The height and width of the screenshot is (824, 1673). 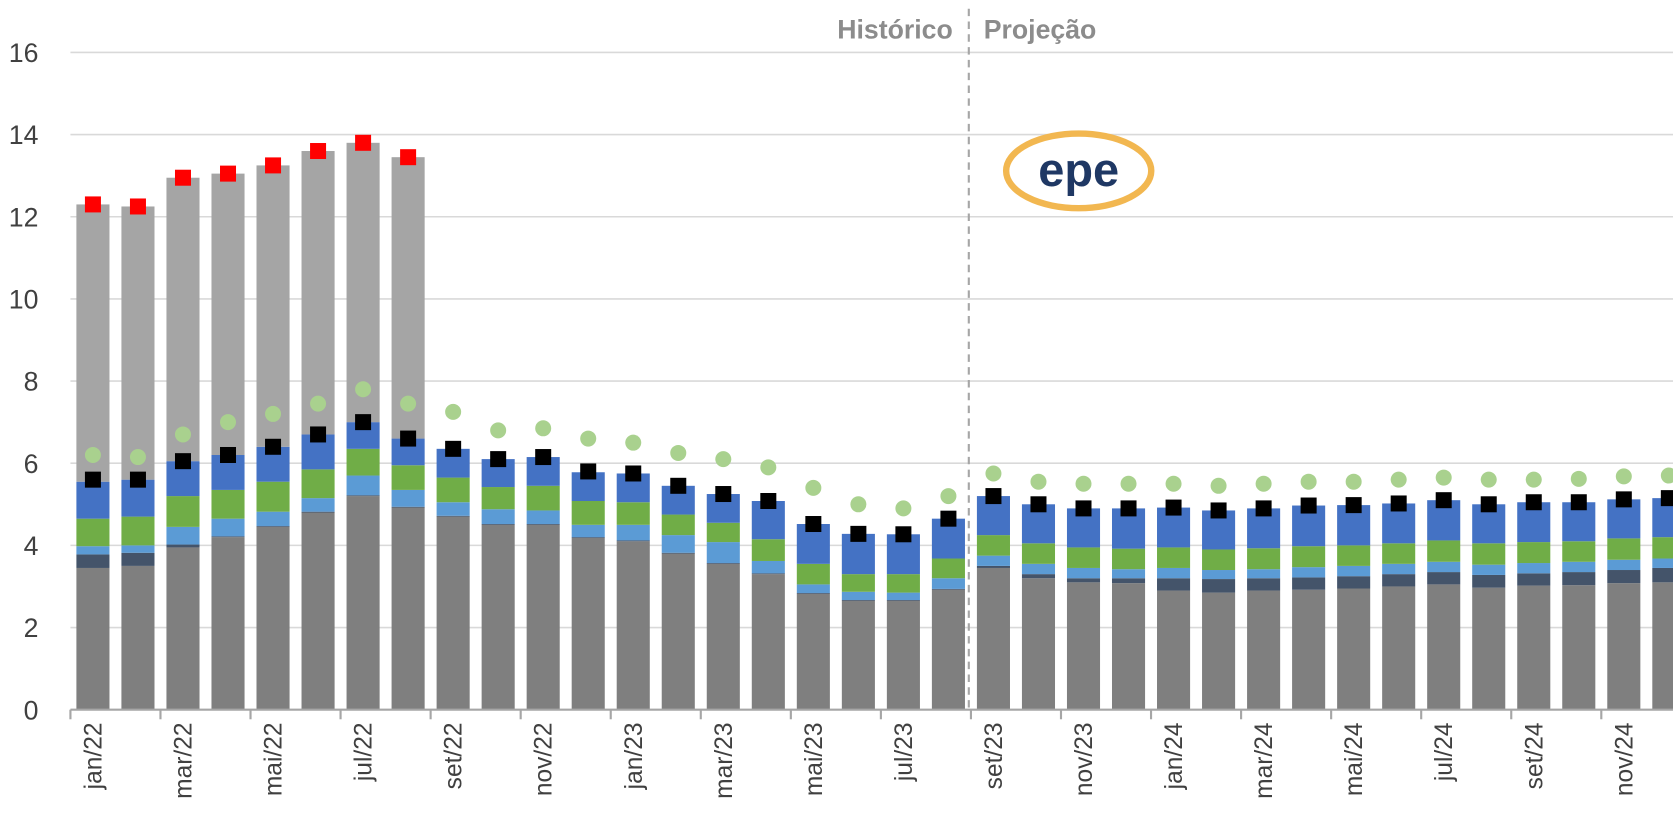 I want to click on x-tick-label: mar/24, so click(x=1264, y=760).